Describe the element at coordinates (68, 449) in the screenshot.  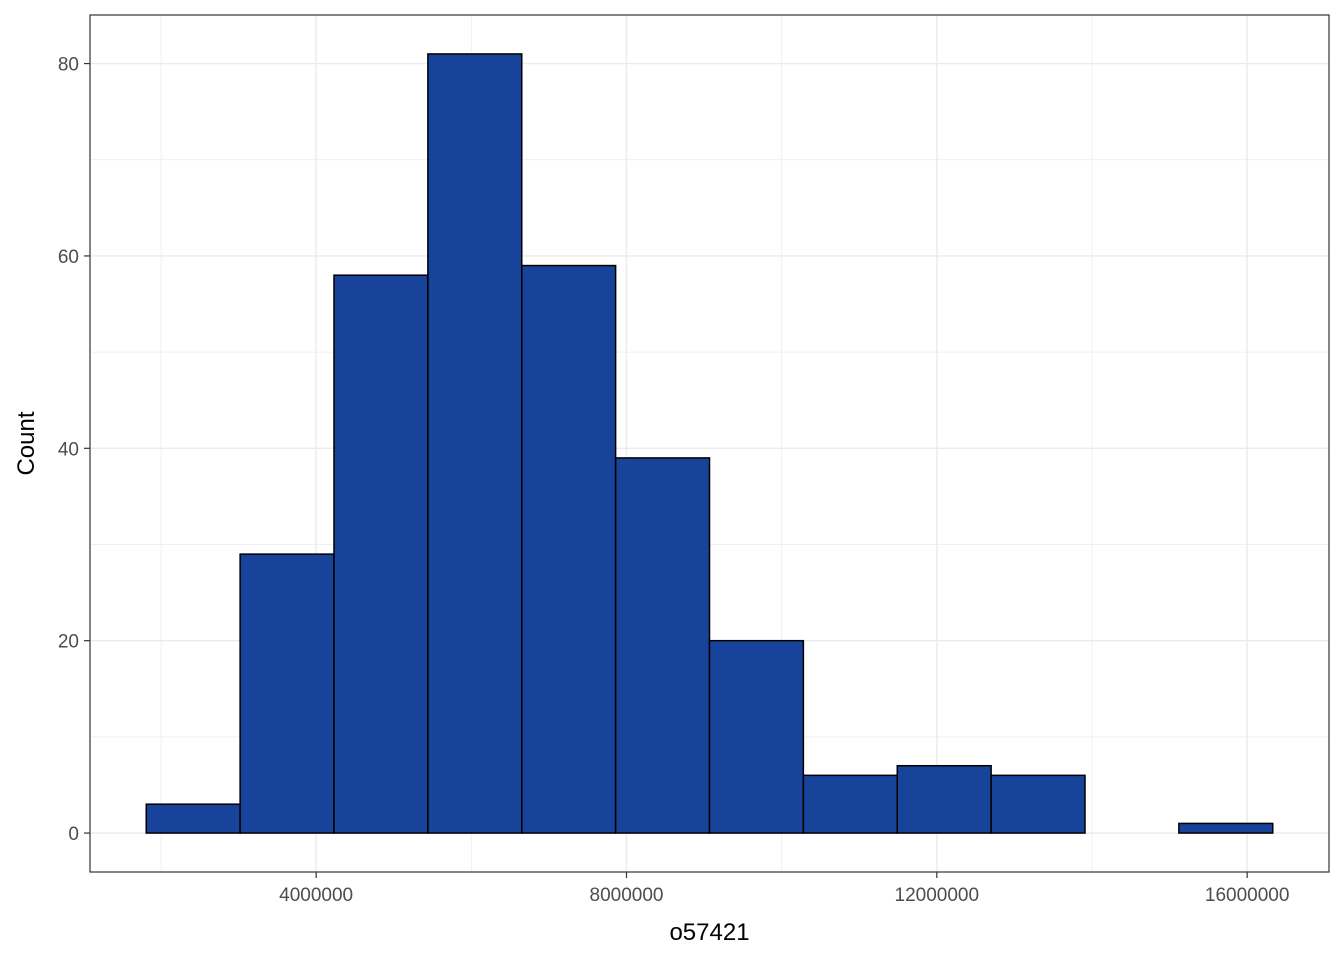
I see `y-tick-label: 40` at that location.